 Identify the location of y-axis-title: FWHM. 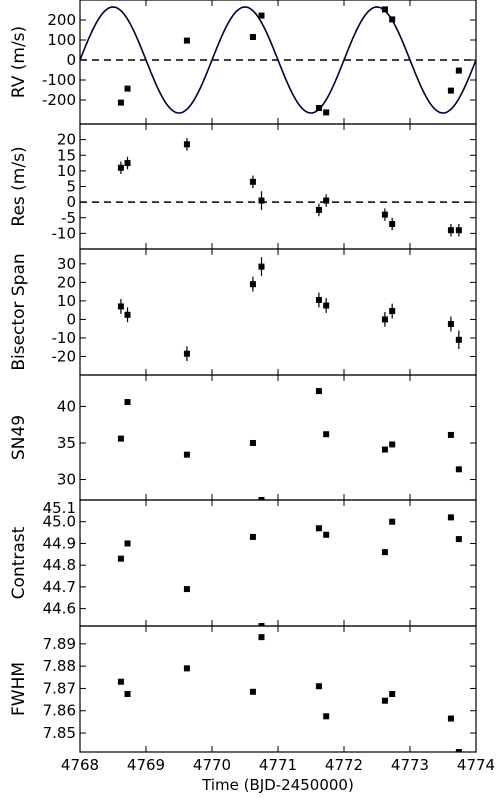
(19, 689).